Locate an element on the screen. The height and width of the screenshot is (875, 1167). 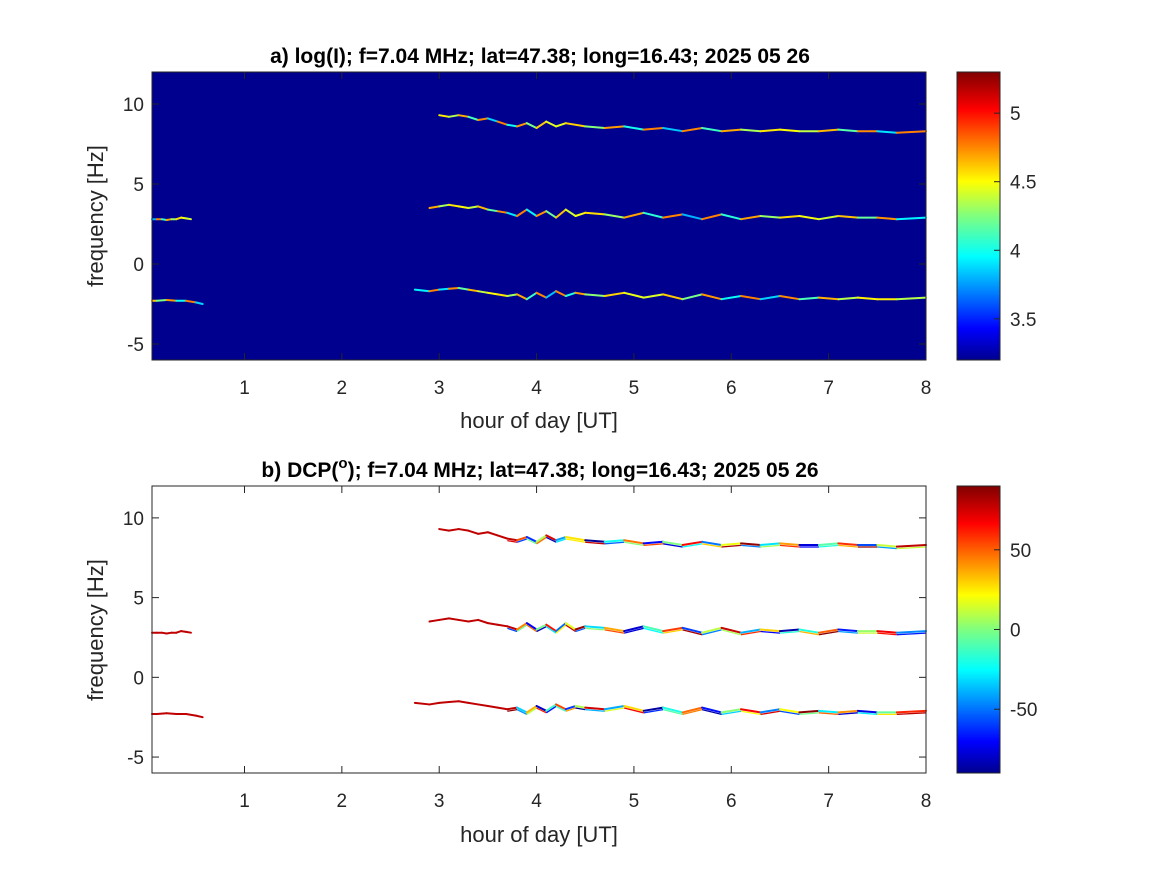
x-tick-label: 4 is located at coordinates (536, 388).